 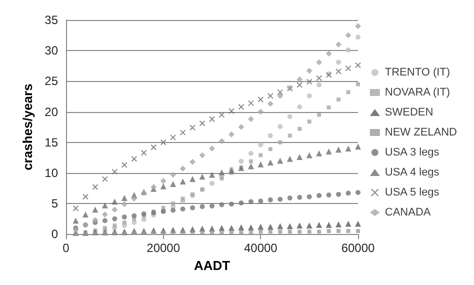 What do you see at coordinates (212, 265) in the screenshot?
I see `x-axis-title: AADT` at bounding box center [212, 265].